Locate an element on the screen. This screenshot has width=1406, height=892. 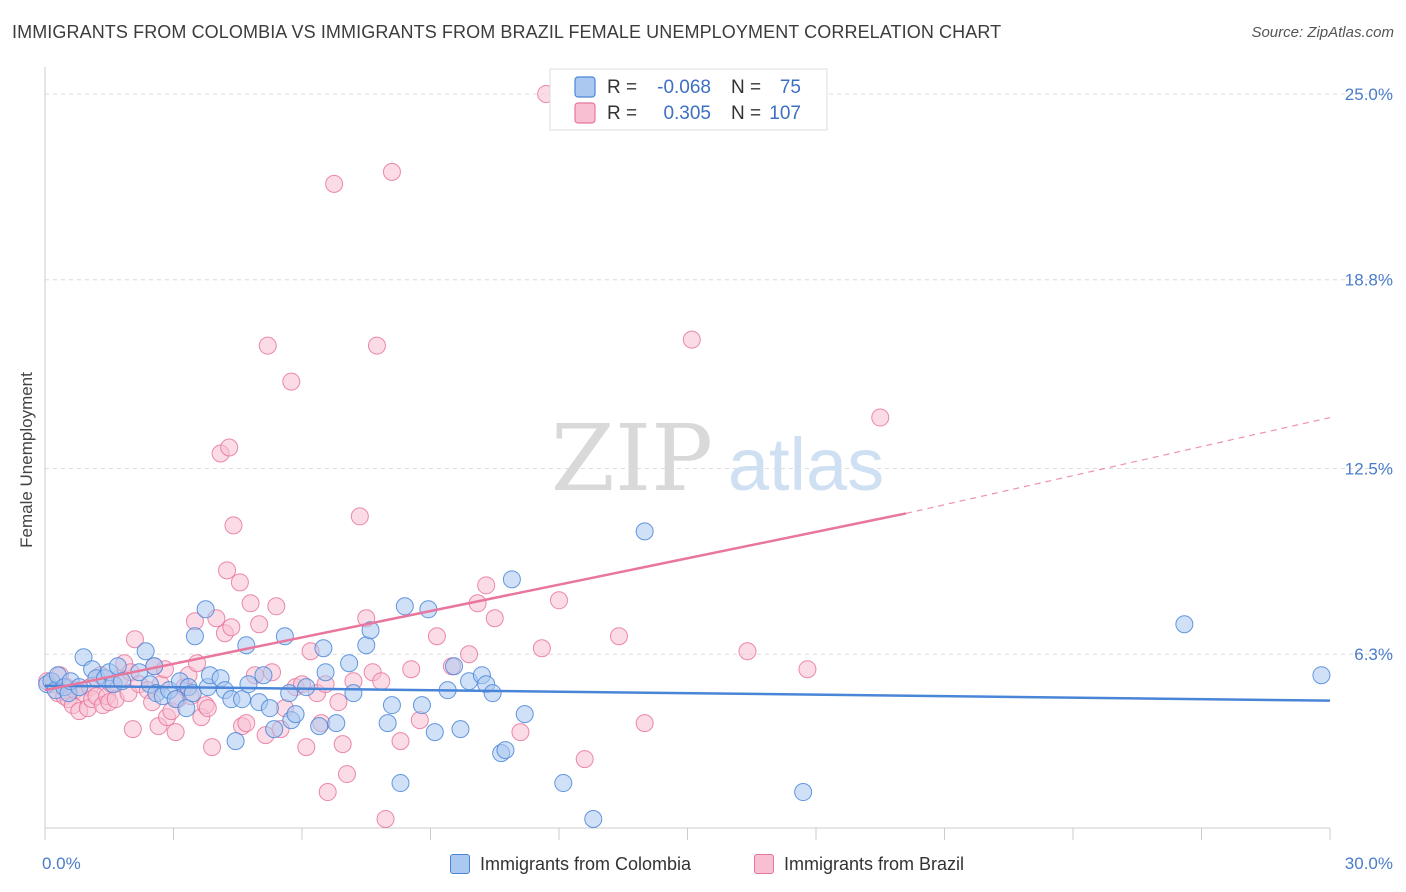
legend-n-value-colombia: 75 is located at coordinates (790, 87).